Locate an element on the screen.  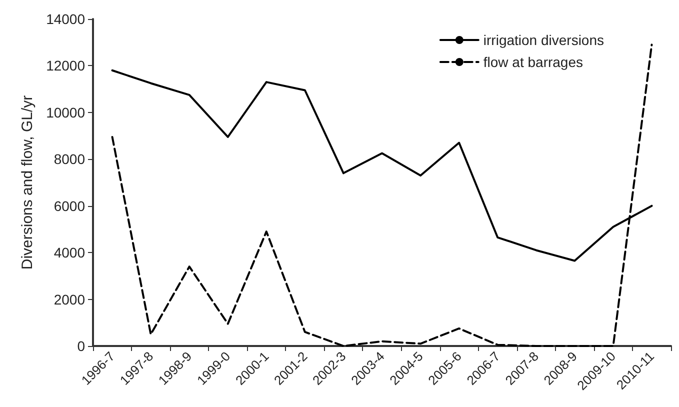
y-axis-title: Diversions and flow, GL/yr is located at coordinates (27, 182).